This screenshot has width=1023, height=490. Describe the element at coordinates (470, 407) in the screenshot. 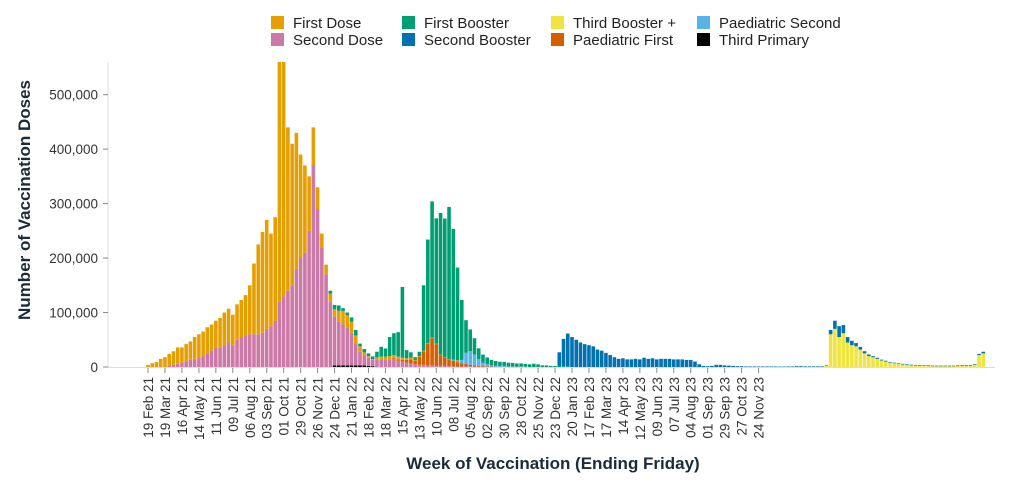

I see `x-tick-label: 05 Aug 22` at that location.